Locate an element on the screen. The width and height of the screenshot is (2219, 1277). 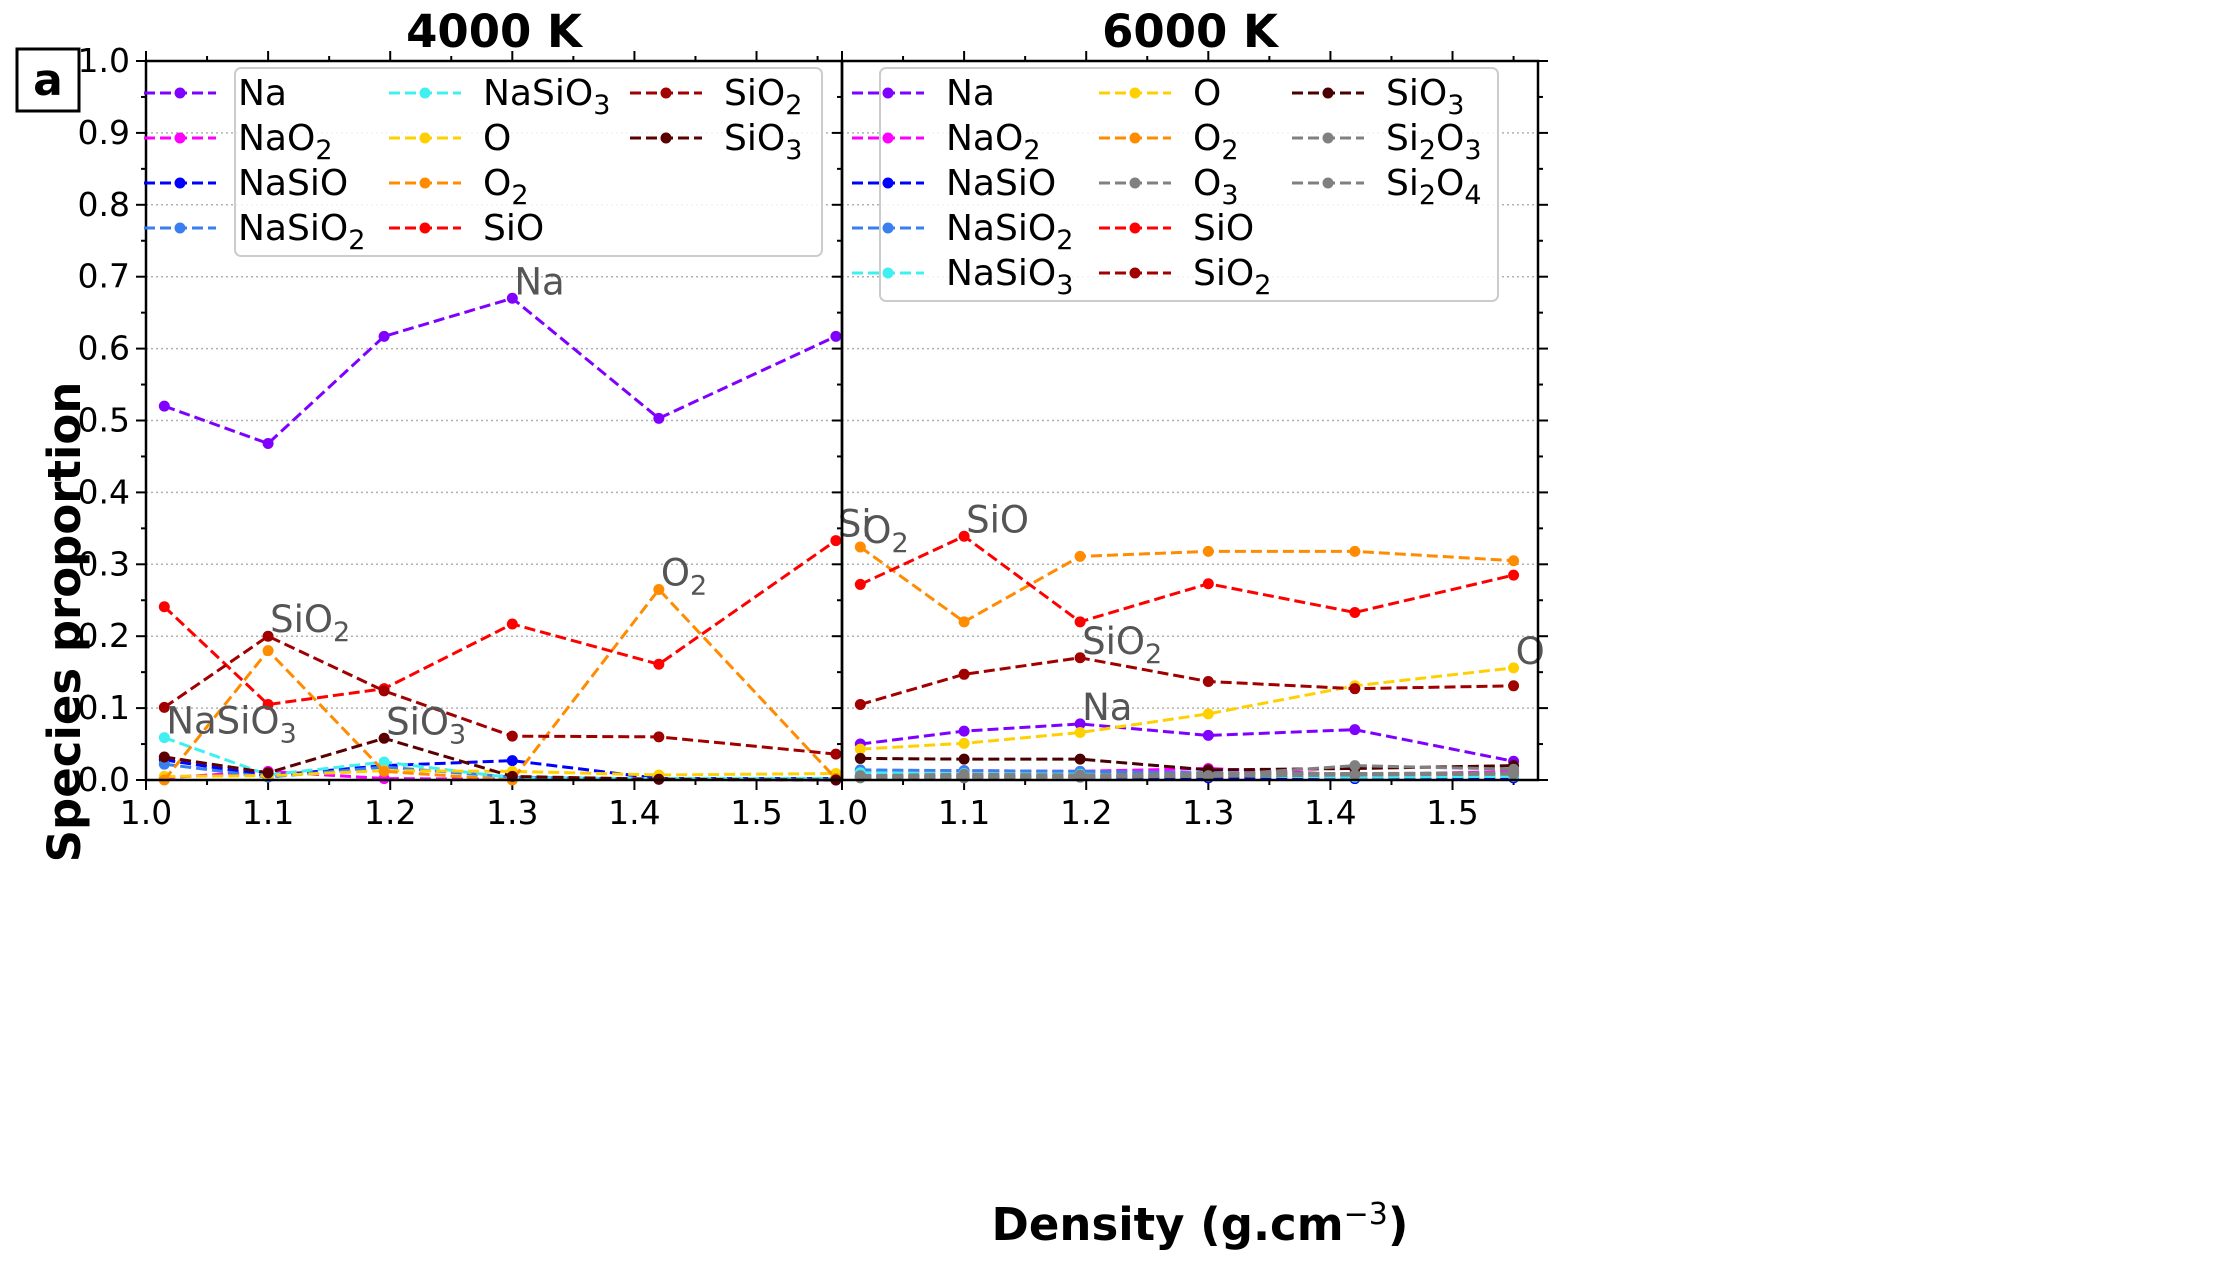
annotations: O2 SiO SiO2 Na O is located at coordinates (1203, 613).